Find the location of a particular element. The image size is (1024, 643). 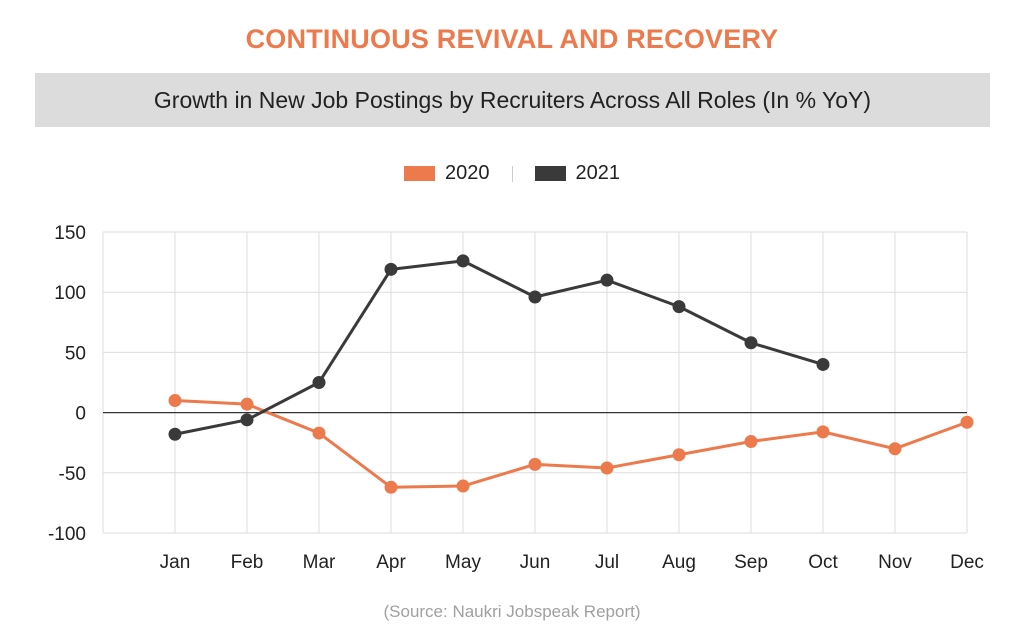

y-tick-label: -50 is located at coordinates (72, 474).